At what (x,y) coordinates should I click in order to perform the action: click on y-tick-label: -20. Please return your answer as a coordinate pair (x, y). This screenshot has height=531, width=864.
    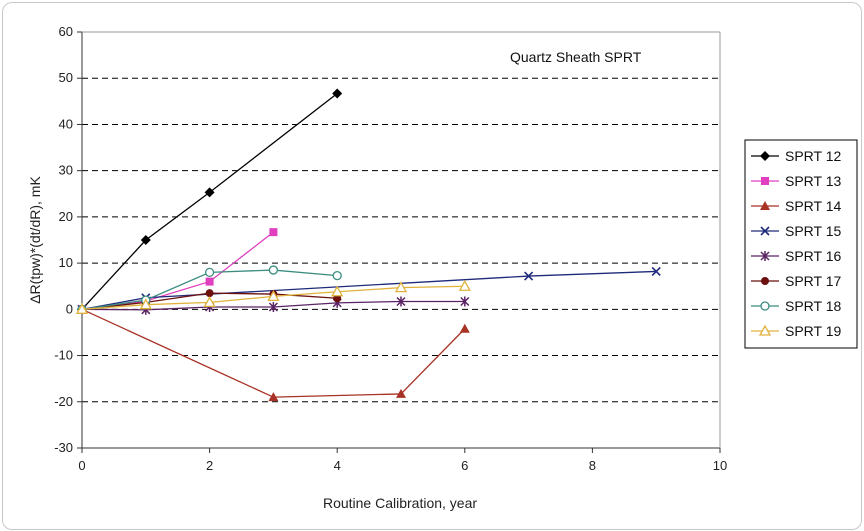
    Looking at the image, I should click on (63, 401).